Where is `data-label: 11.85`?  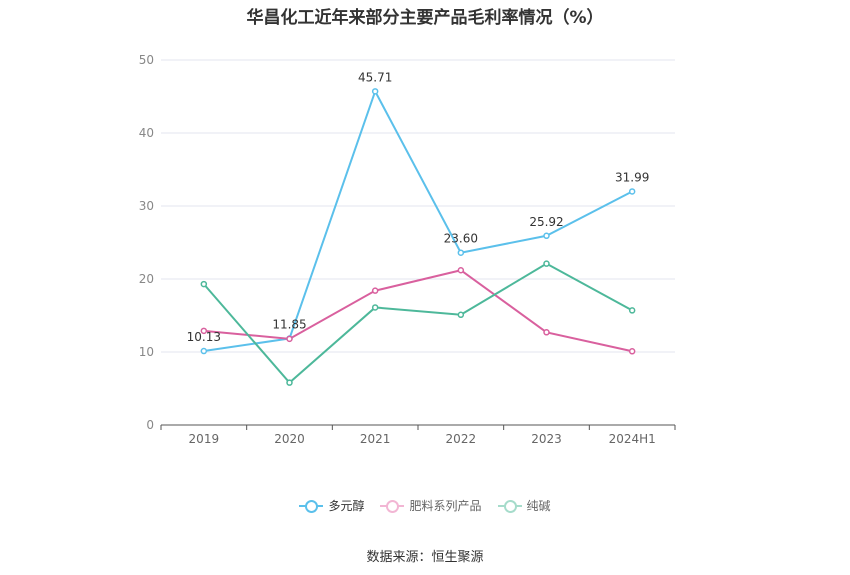 data-label: 11.85 is located at coordinates (289, 324).